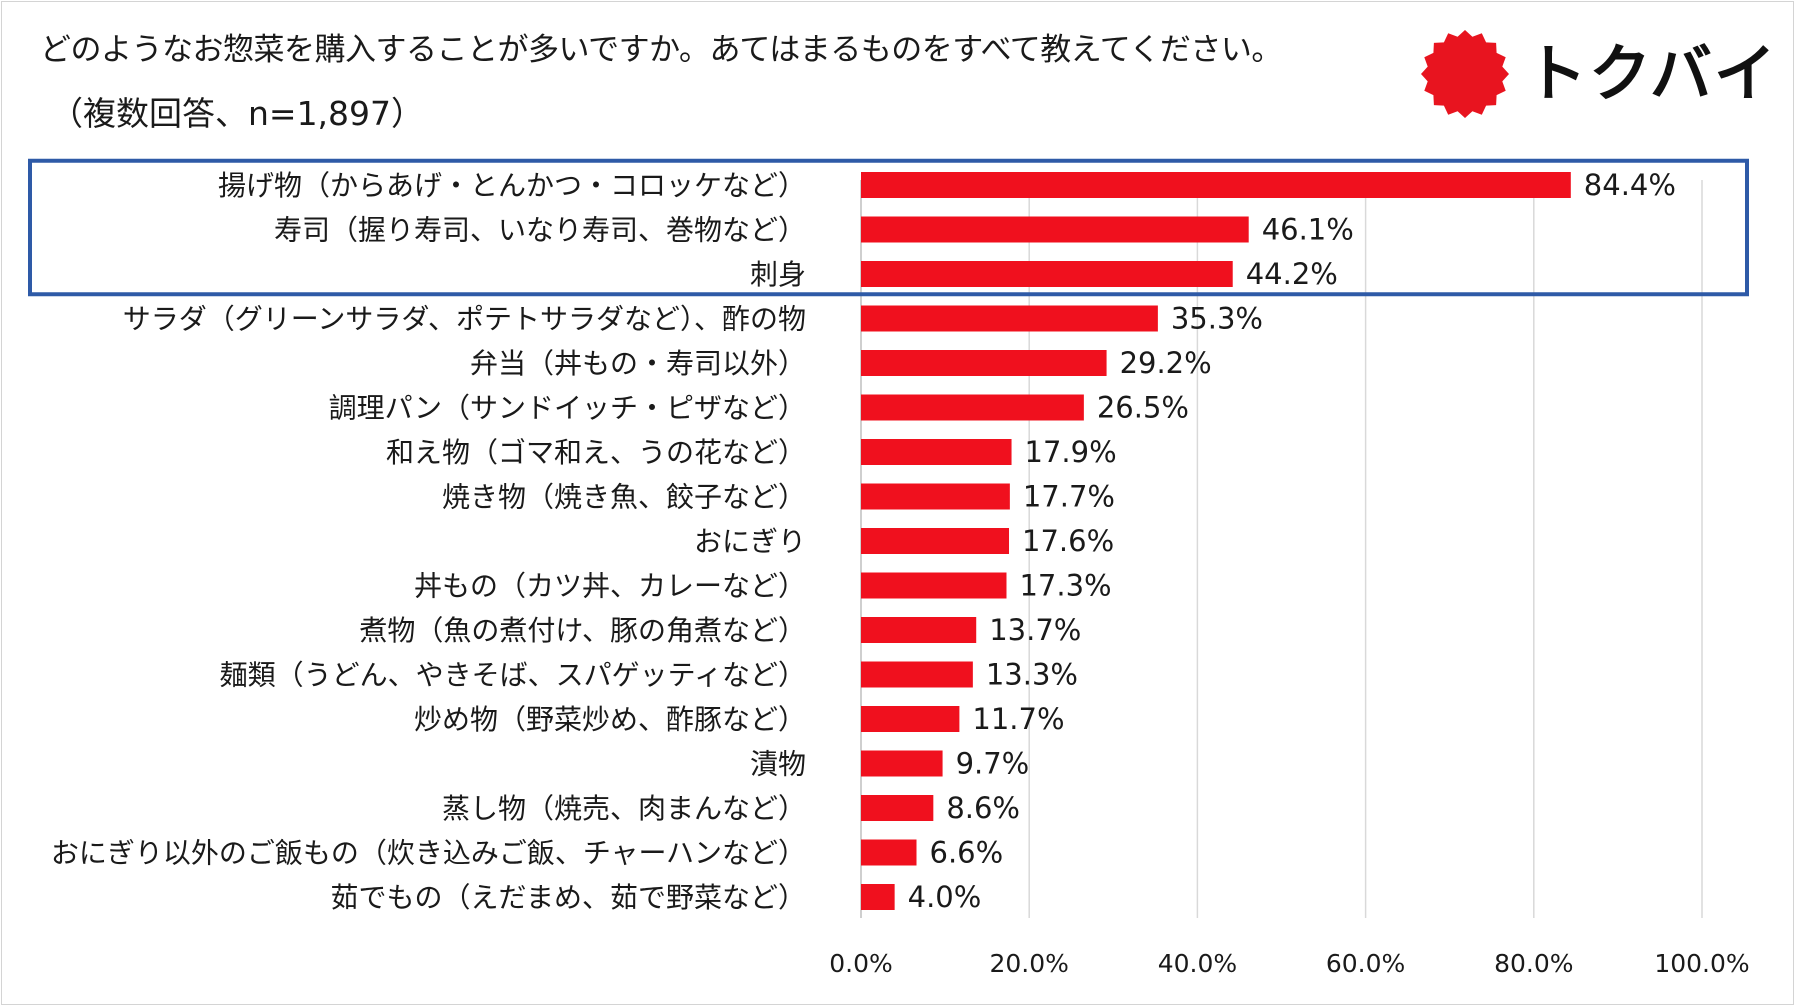  Describe the element at coordinates (1069, 497) in the screenshot. I see `value-label: 17.7%` at that location.